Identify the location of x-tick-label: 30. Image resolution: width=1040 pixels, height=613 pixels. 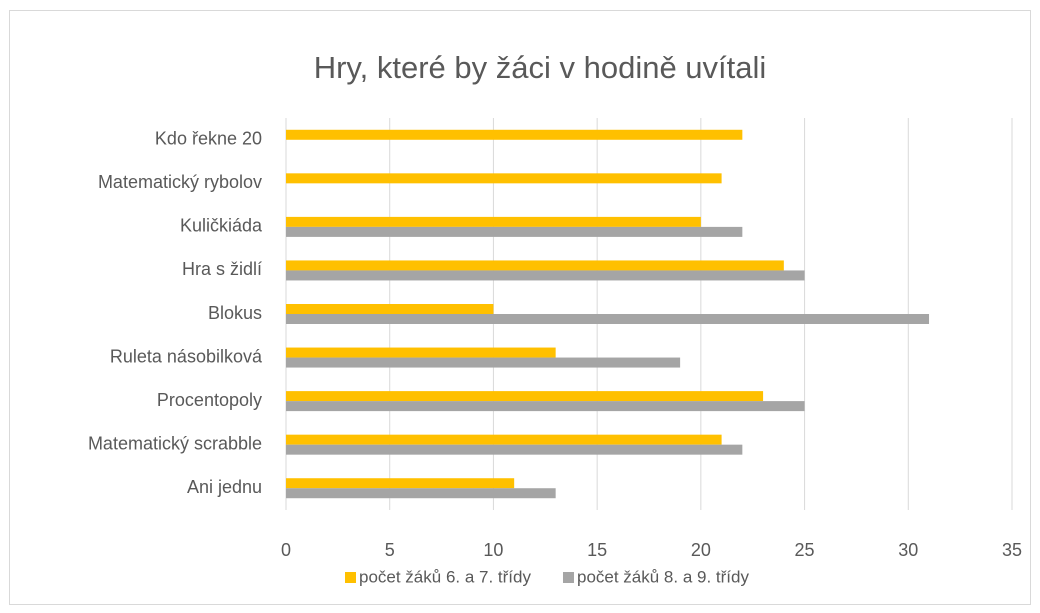
(908, 550).